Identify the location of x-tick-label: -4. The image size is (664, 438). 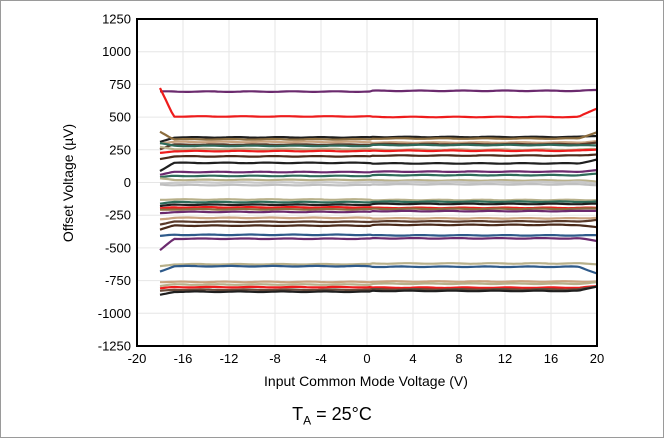
(321, 358).